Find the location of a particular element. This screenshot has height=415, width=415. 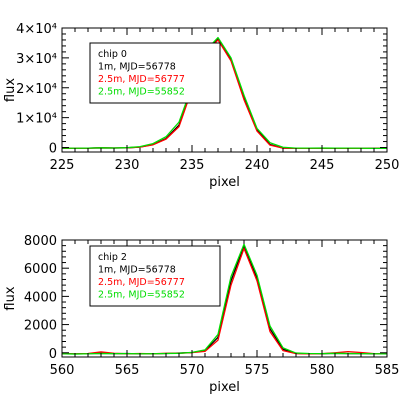

x-tick-label: 565 is located at coordinates (127, 370).